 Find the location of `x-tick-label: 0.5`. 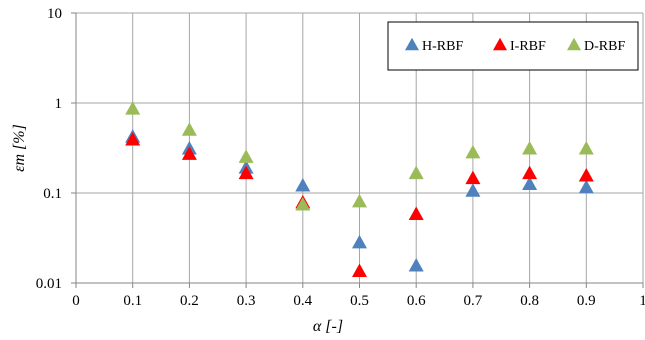

x-tick-label: 0.5 is located at coordinates (359, 301).